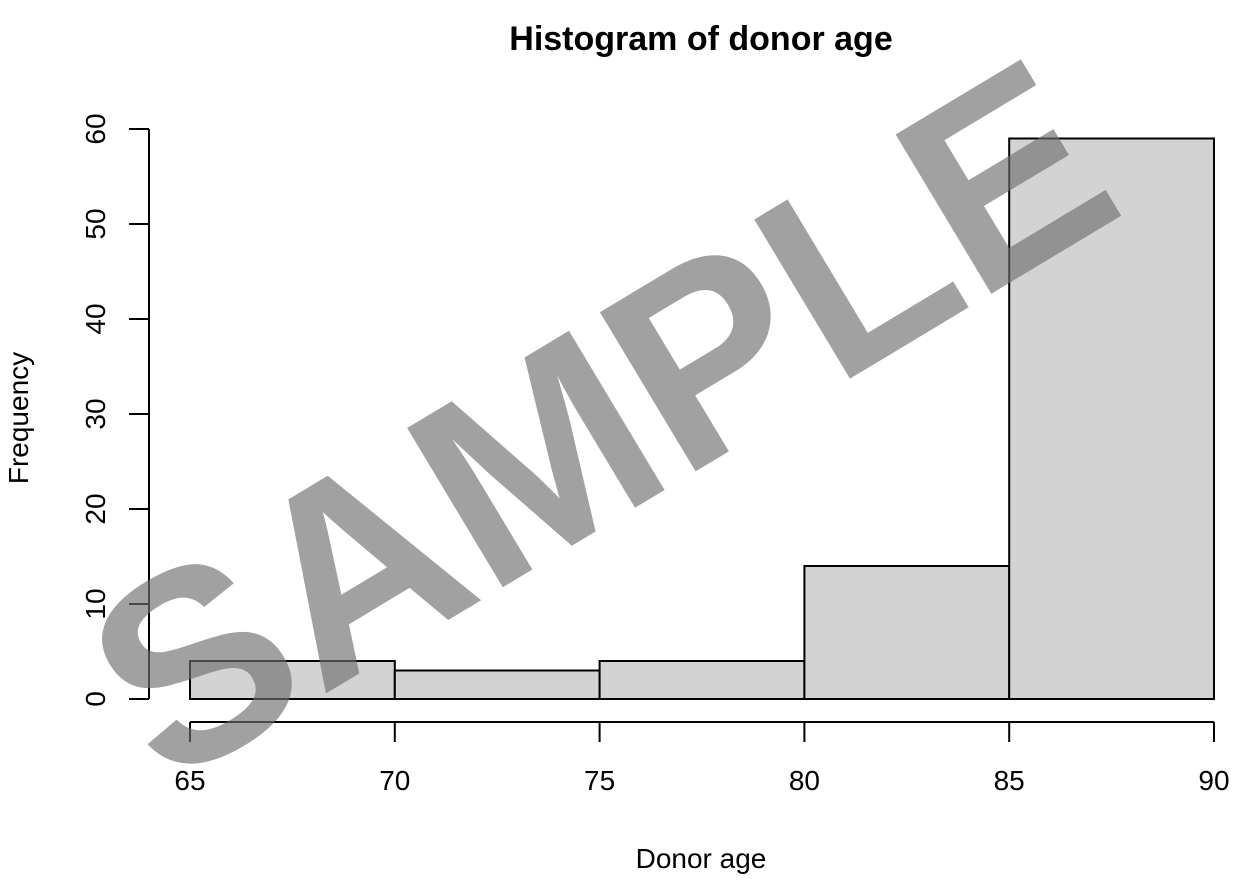  What do you see at coordinates (701, 858) in the screenshot?
I see `x-axis-label: Donor age` at bounding box center [701, 858].